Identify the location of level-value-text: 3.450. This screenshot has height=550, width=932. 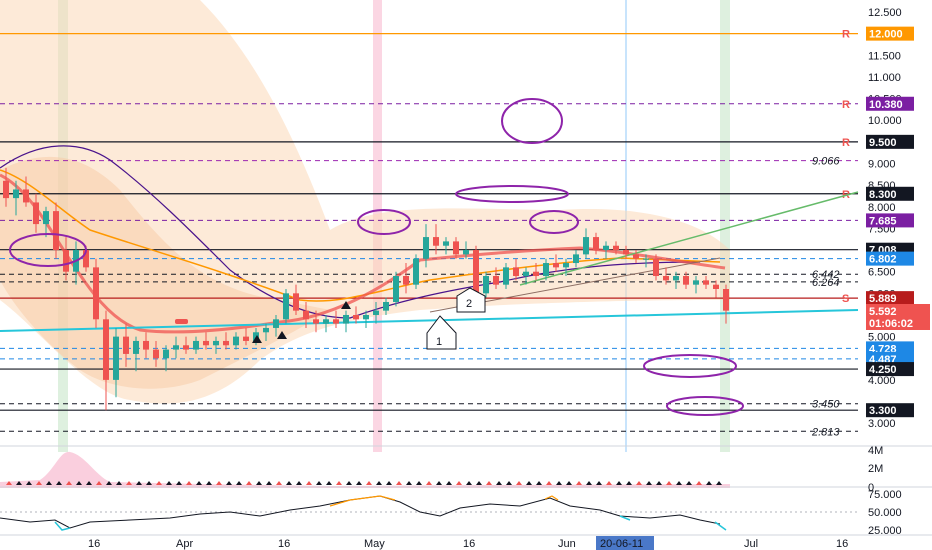
(826, 405).